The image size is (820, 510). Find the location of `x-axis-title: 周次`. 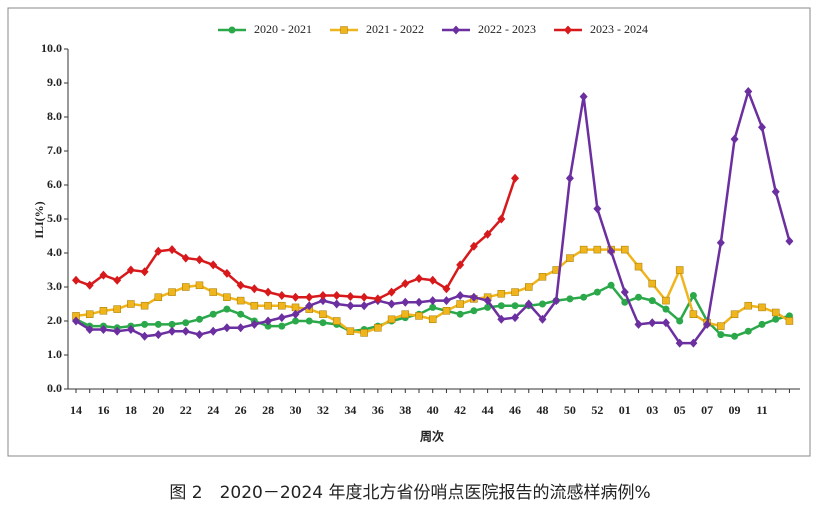

x-axis-title: 周次 is located at coordinates (432, 436).